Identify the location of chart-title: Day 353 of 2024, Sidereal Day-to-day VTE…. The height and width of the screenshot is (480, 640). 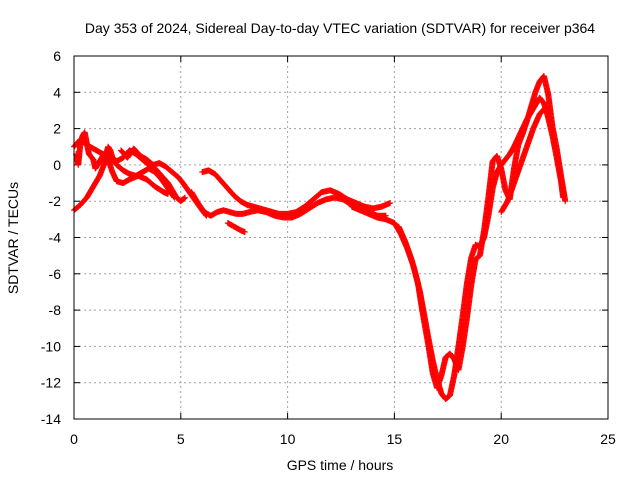
(340, 28).